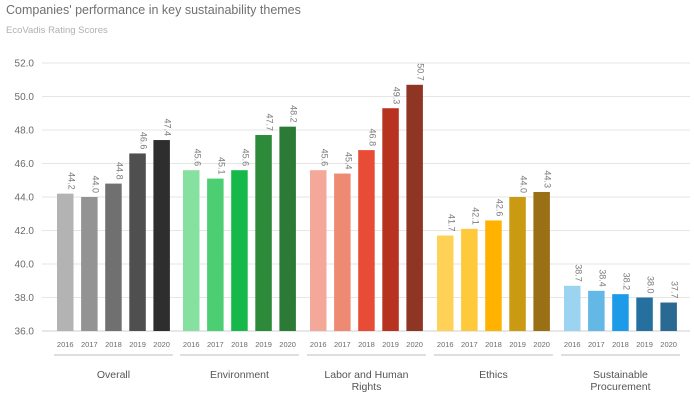 The width and height of the screenshot is (694, 402). Describe the element at coordinates (144, 141) in the screenshot. I see `data-label: 46.6` at that location.